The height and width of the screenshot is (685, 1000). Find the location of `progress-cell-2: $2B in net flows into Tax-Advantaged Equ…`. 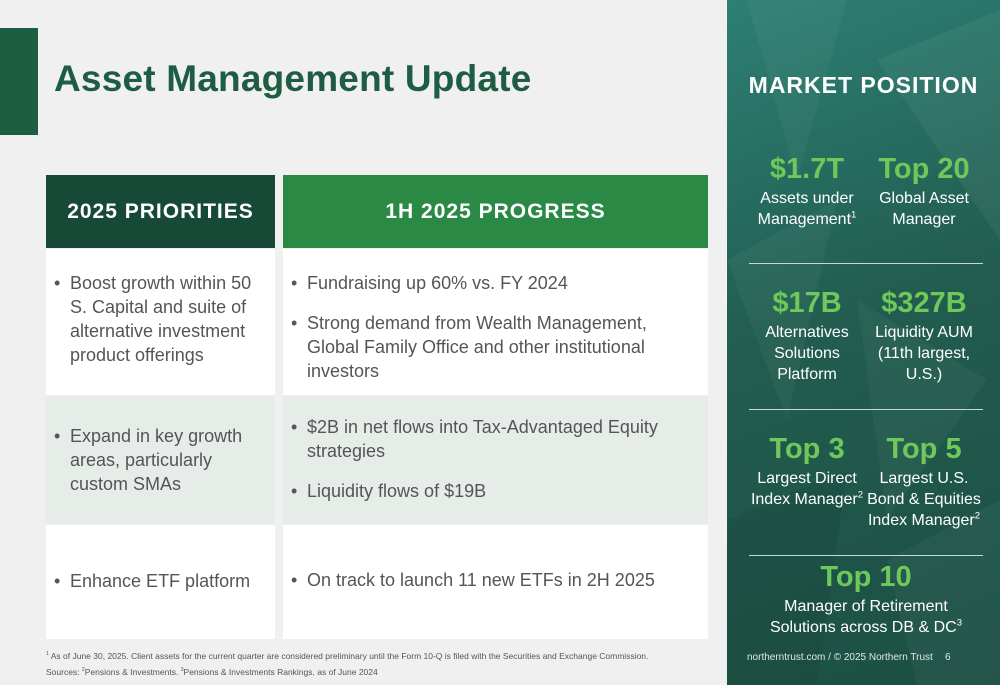

progress-cell-2: $2B in net flows into Tax-Advantaged Equ… is located at coordinates (495, 460).